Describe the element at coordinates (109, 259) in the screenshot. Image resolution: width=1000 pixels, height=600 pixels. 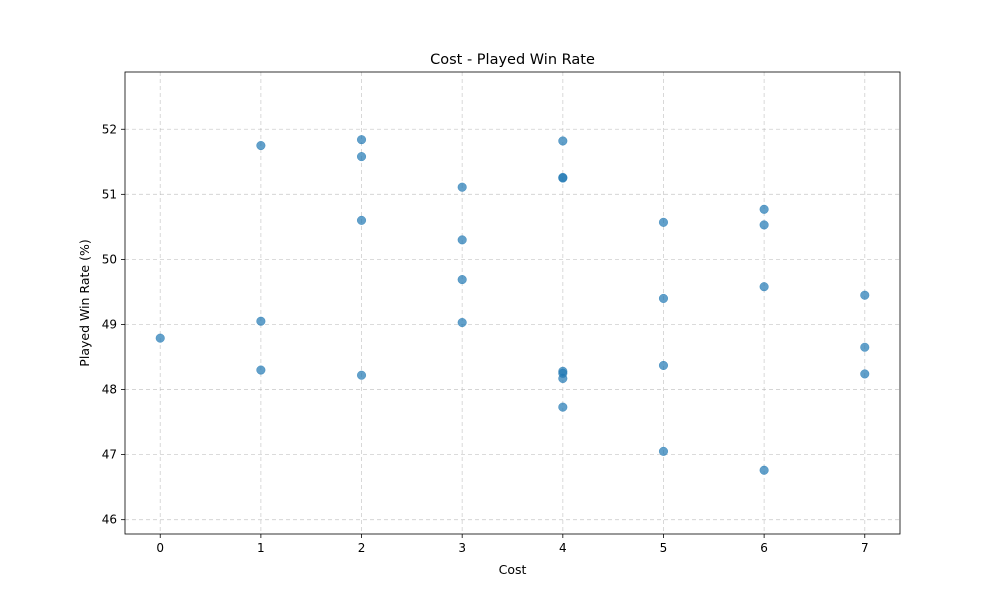
I see `y-tick-label: 50` at that location.